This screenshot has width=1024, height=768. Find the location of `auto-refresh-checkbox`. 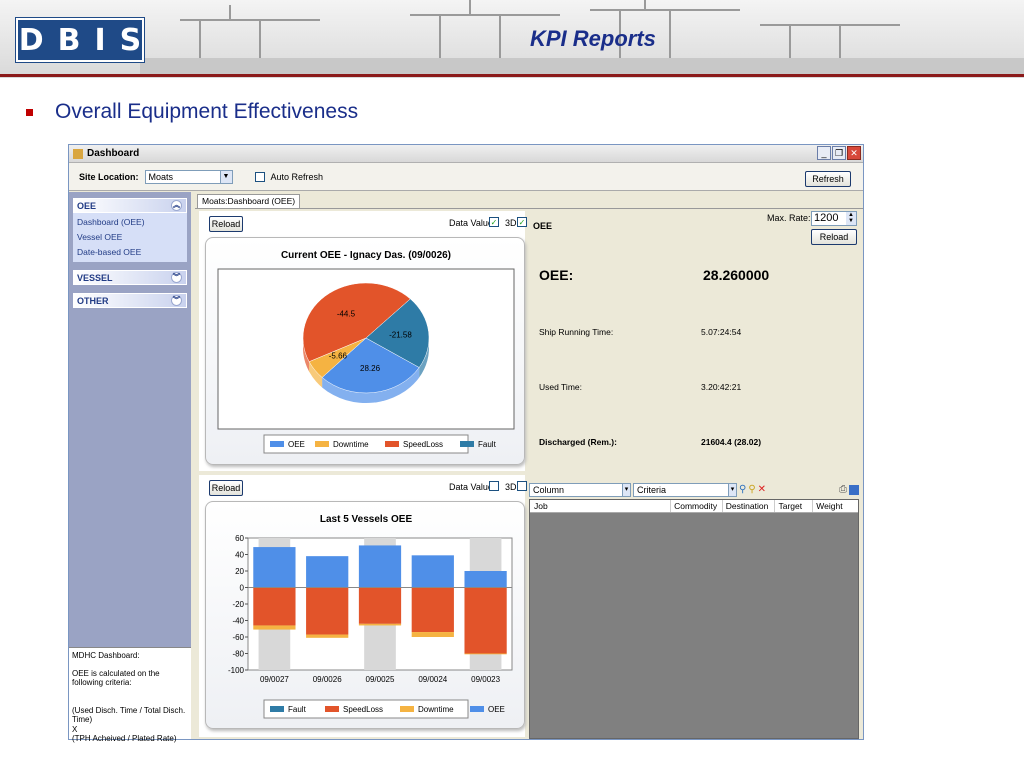

auto-refresh-checkbox is located at coordinates (259, 176).